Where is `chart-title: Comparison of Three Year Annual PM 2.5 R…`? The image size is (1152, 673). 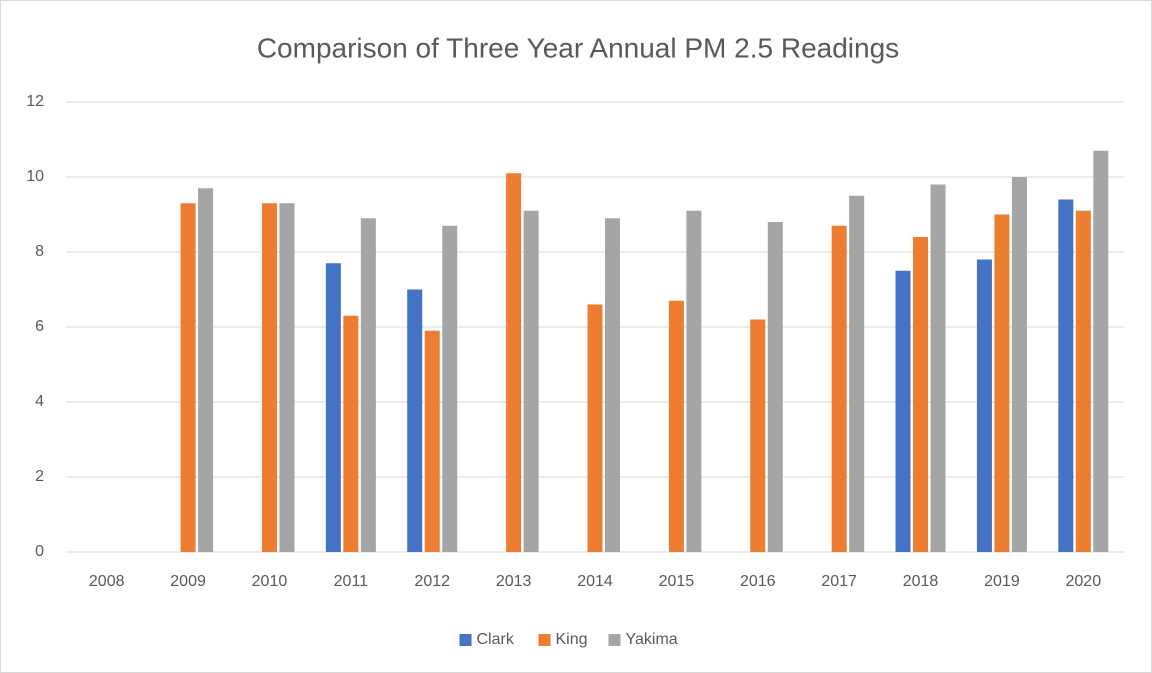 chart-title: Comparison of Three Year Annual PM 2.5 R… is located at coordinates (578, 47).